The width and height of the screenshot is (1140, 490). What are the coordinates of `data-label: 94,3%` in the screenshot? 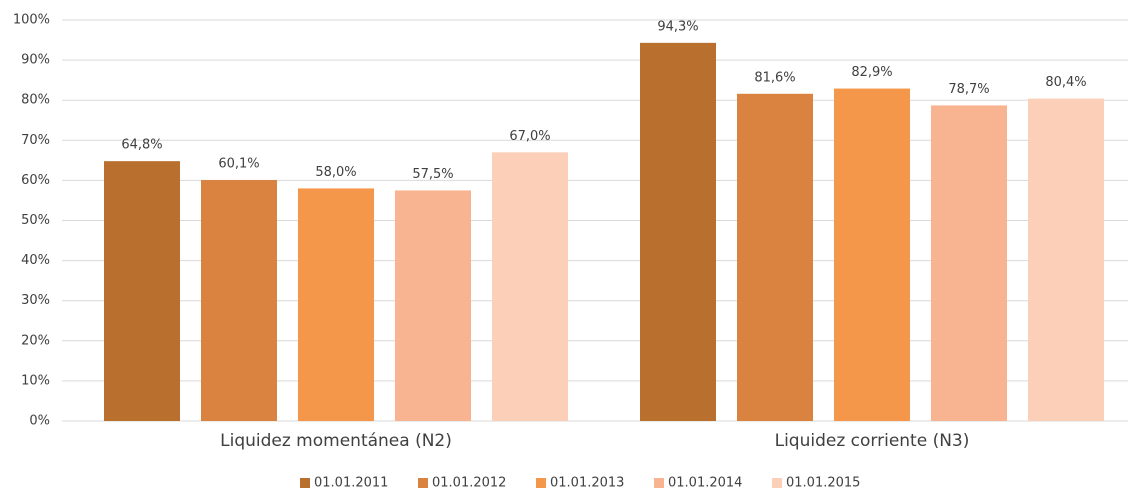 It's located at (677, 26).